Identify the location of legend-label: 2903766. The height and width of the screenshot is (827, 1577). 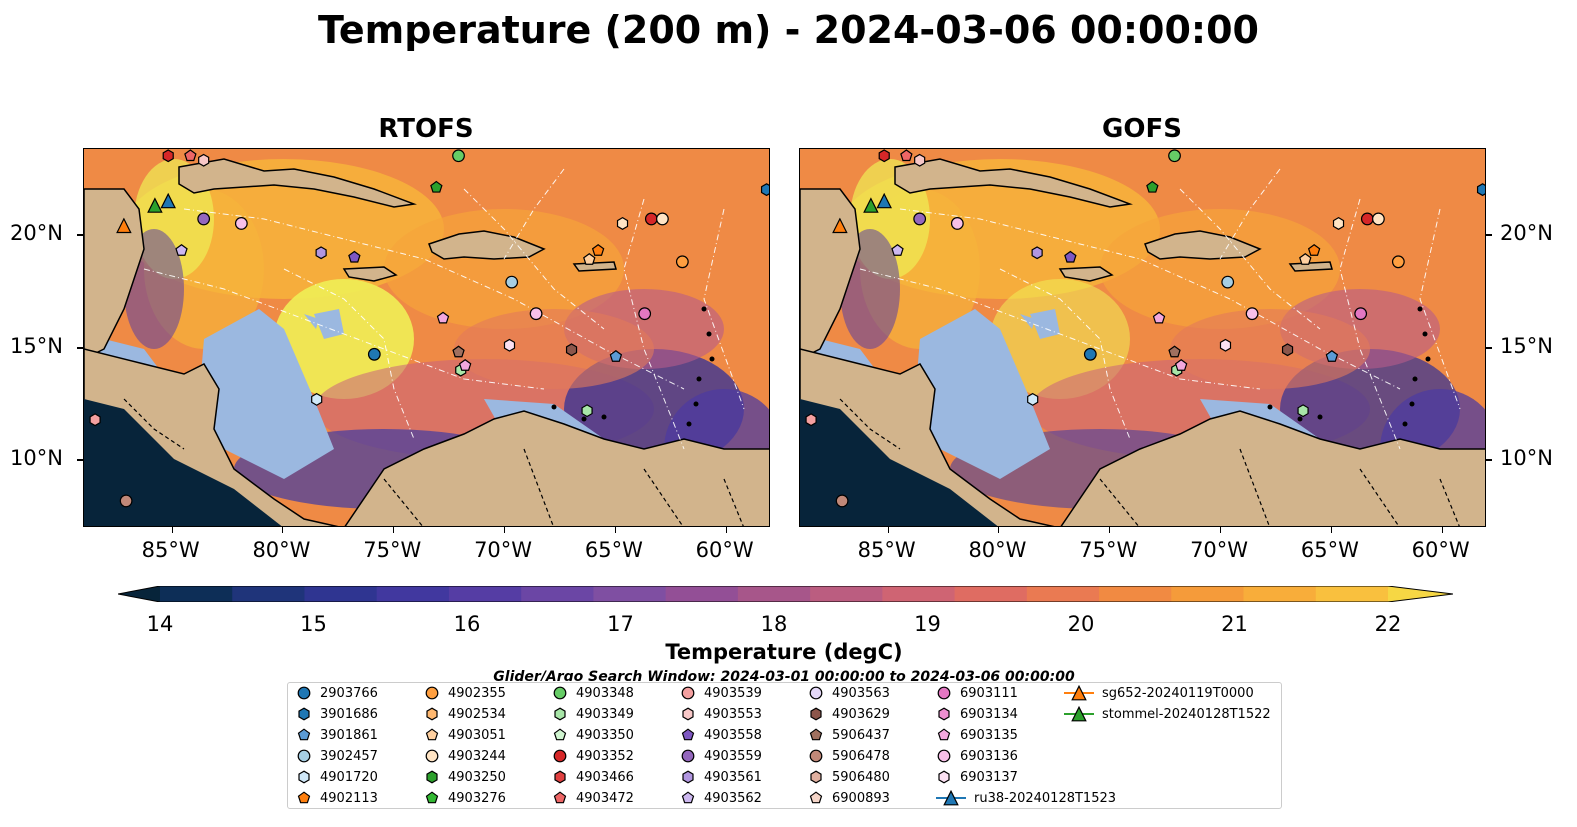
(349, 693).